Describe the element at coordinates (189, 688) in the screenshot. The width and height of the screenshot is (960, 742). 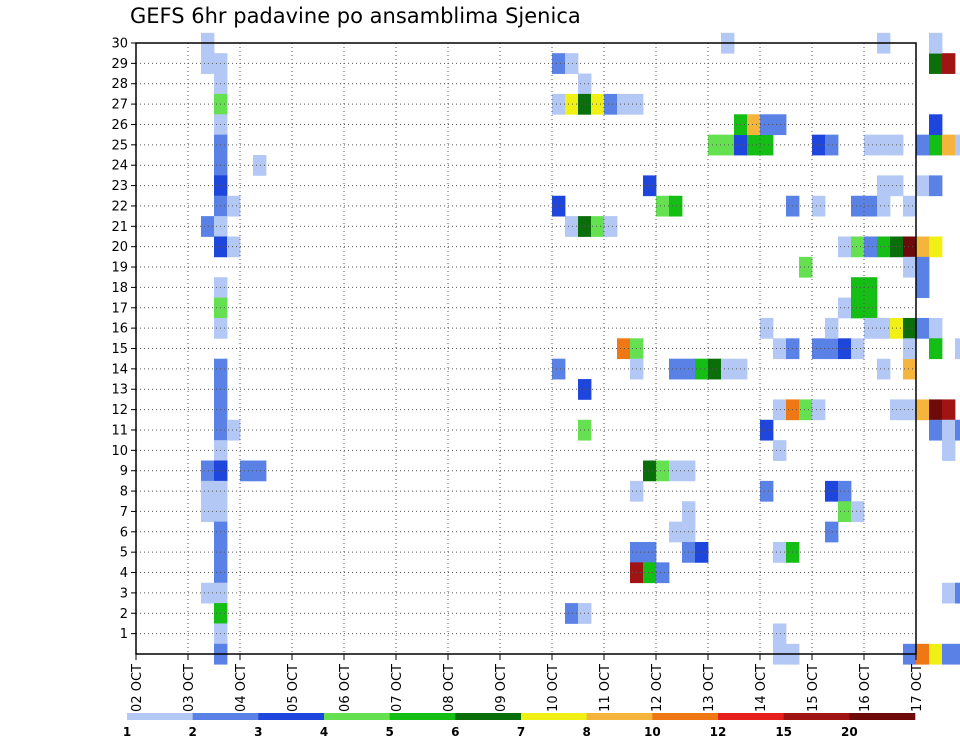
I see `x-tick-label: 03 OCT` at that location.